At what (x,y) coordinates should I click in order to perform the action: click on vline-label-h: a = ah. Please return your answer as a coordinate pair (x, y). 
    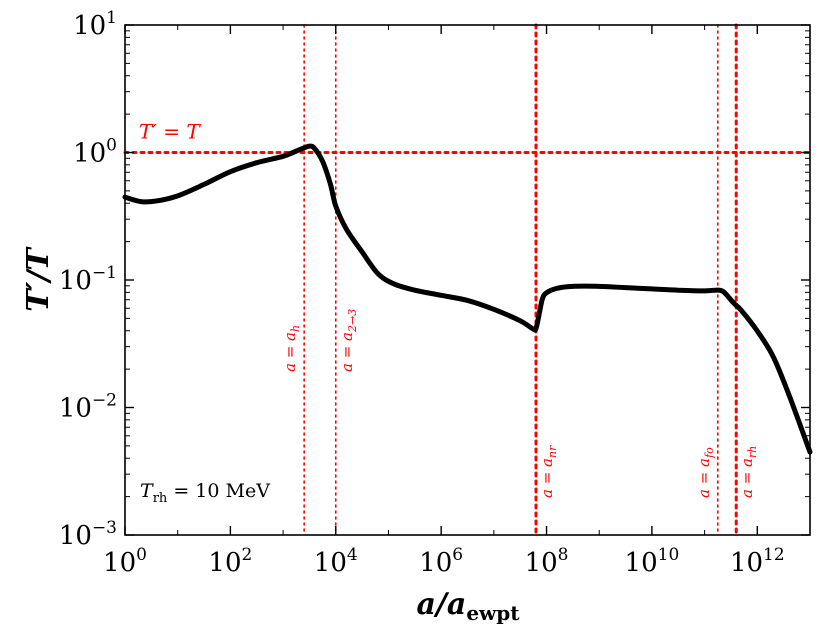
    Looking at the image, I should click on (291, 348).